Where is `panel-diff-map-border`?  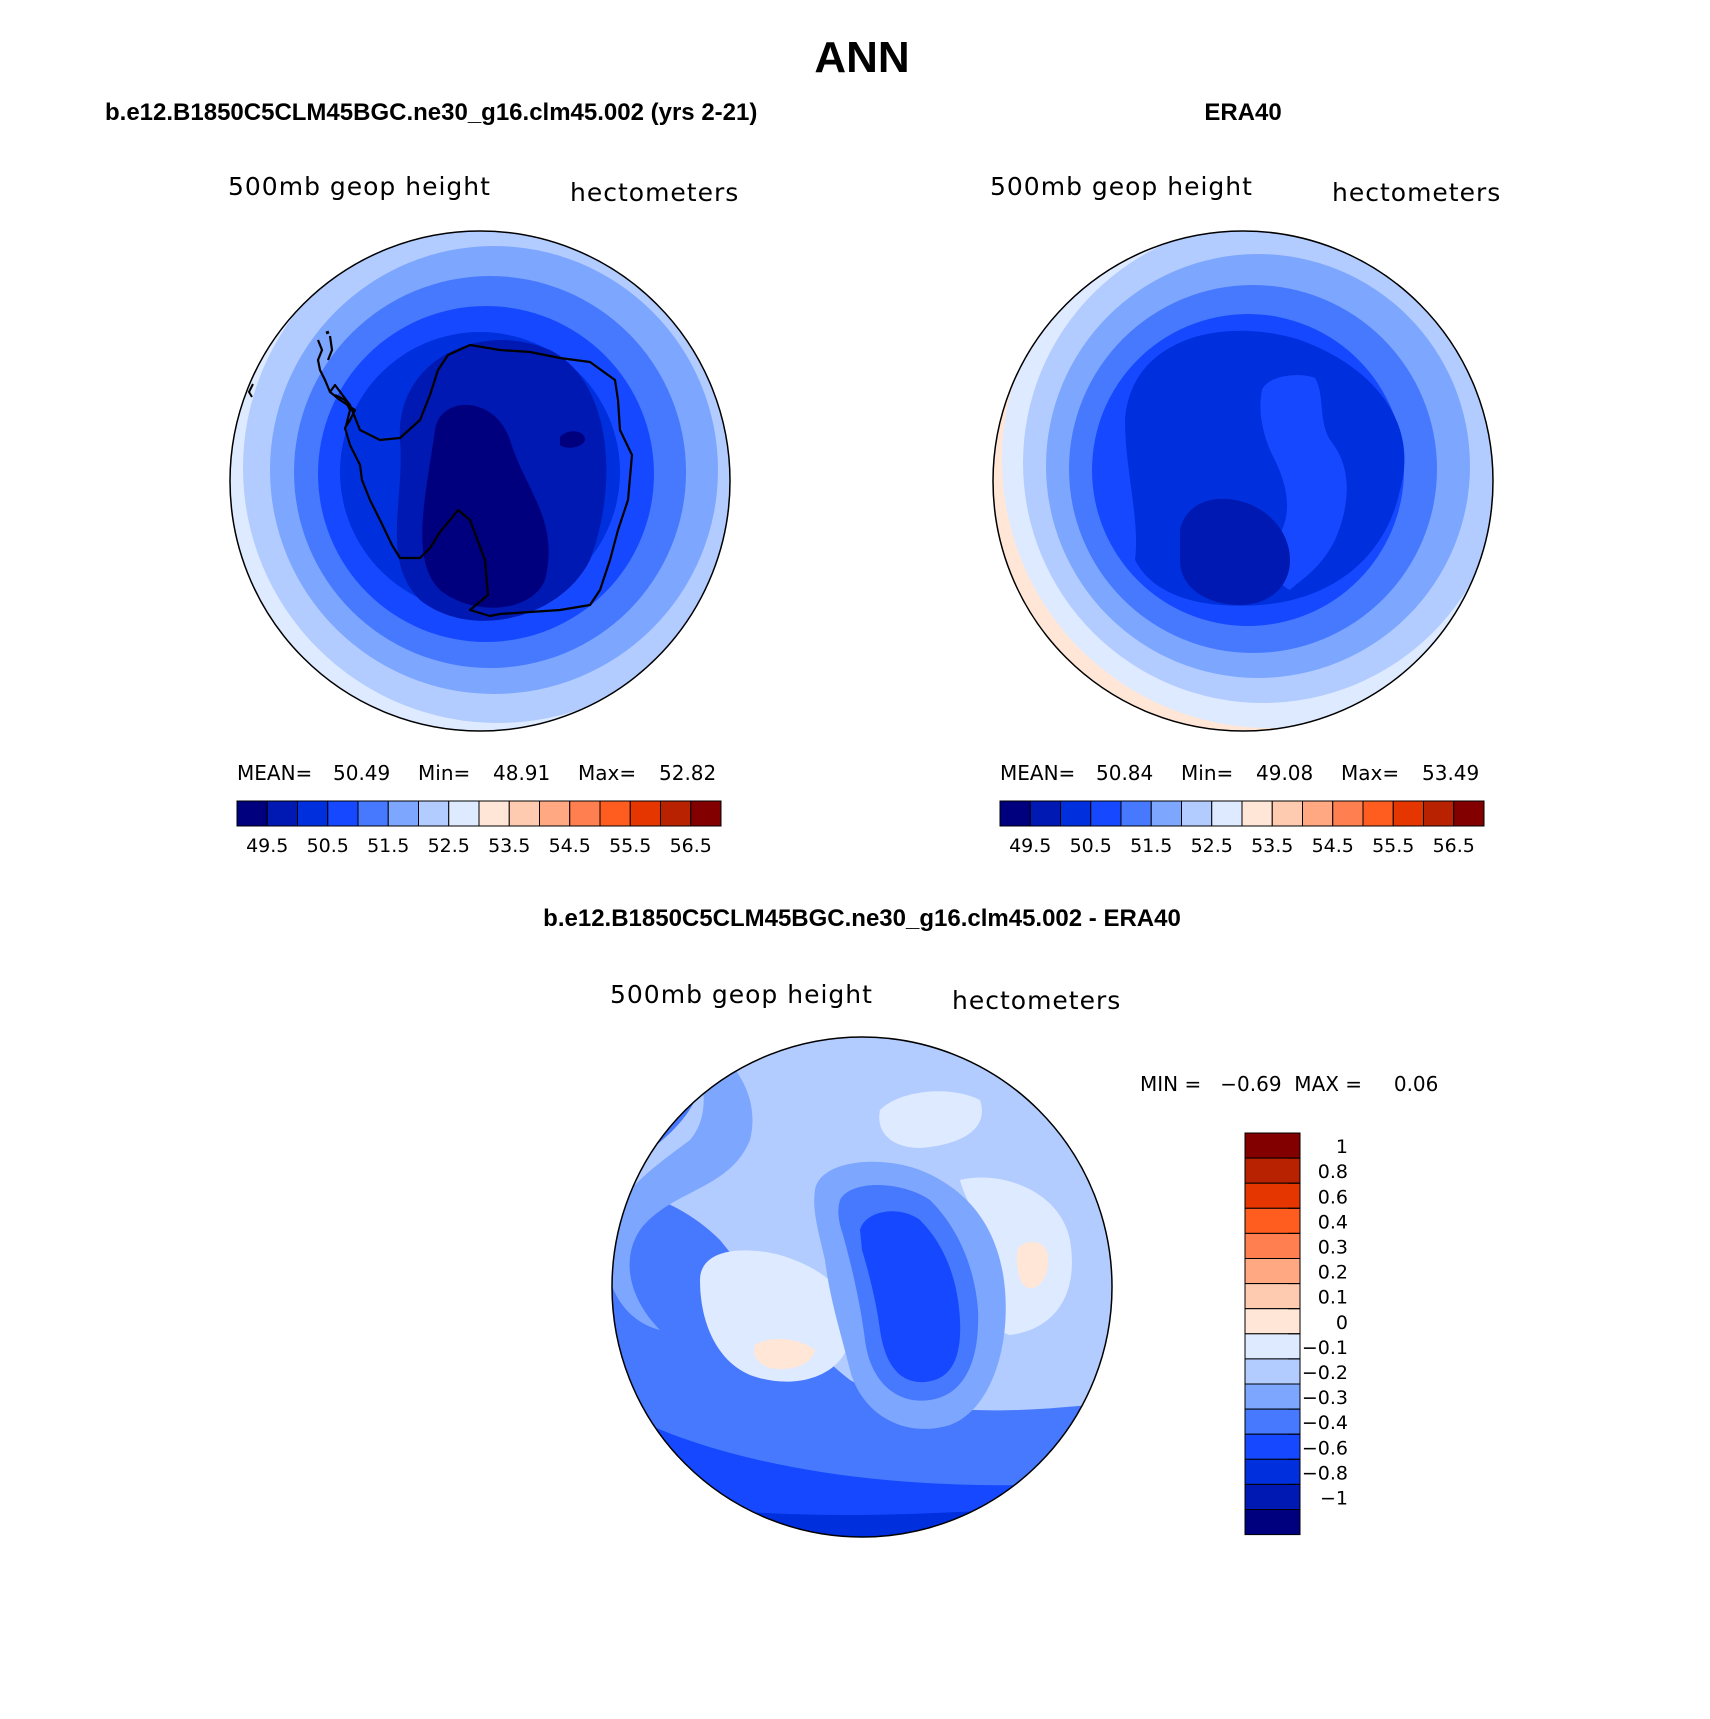
panel-diff-map-border is located at coordinates (862, 1287).